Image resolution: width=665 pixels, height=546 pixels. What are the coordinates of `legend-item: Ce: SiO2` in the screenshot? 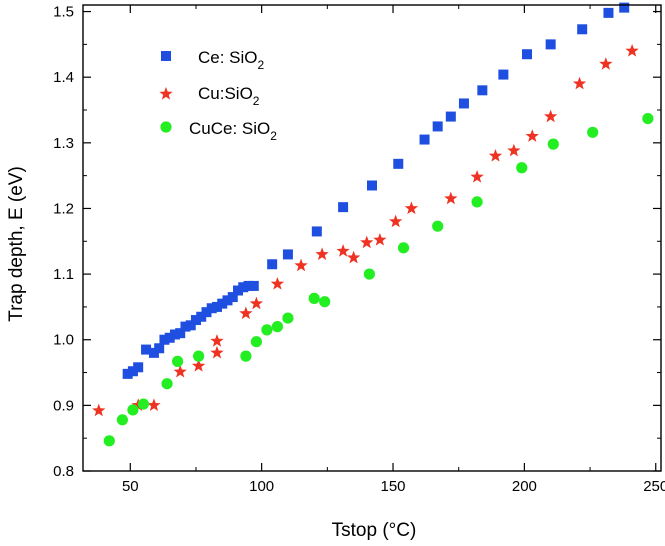 It's located at (213, 60).